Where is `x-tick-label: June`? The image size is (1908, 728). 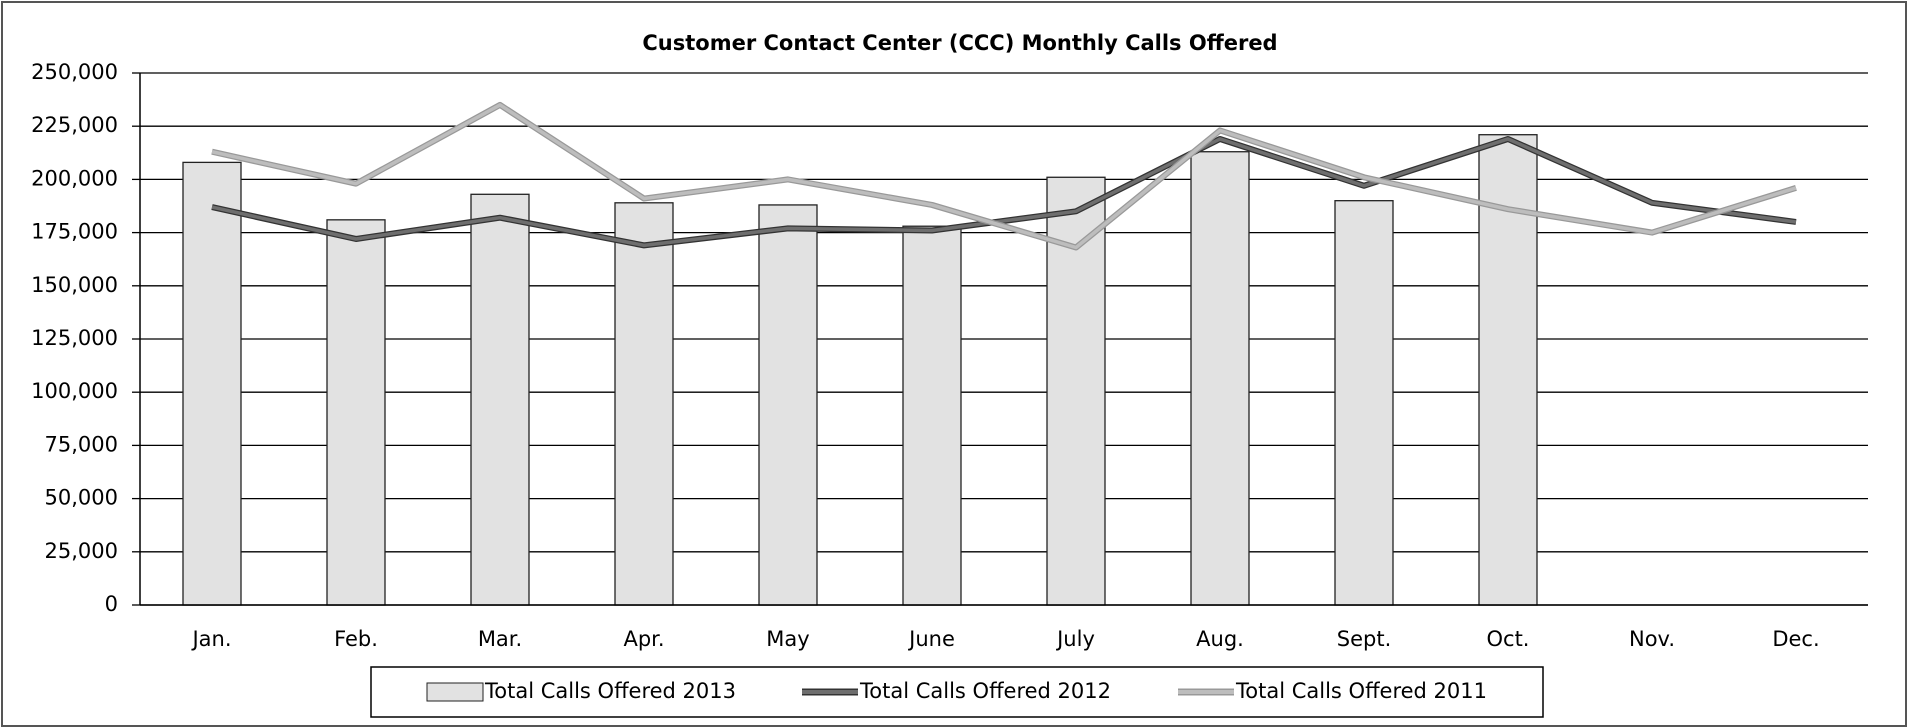 x-tick-label: June is located at coordinates (931, 639).